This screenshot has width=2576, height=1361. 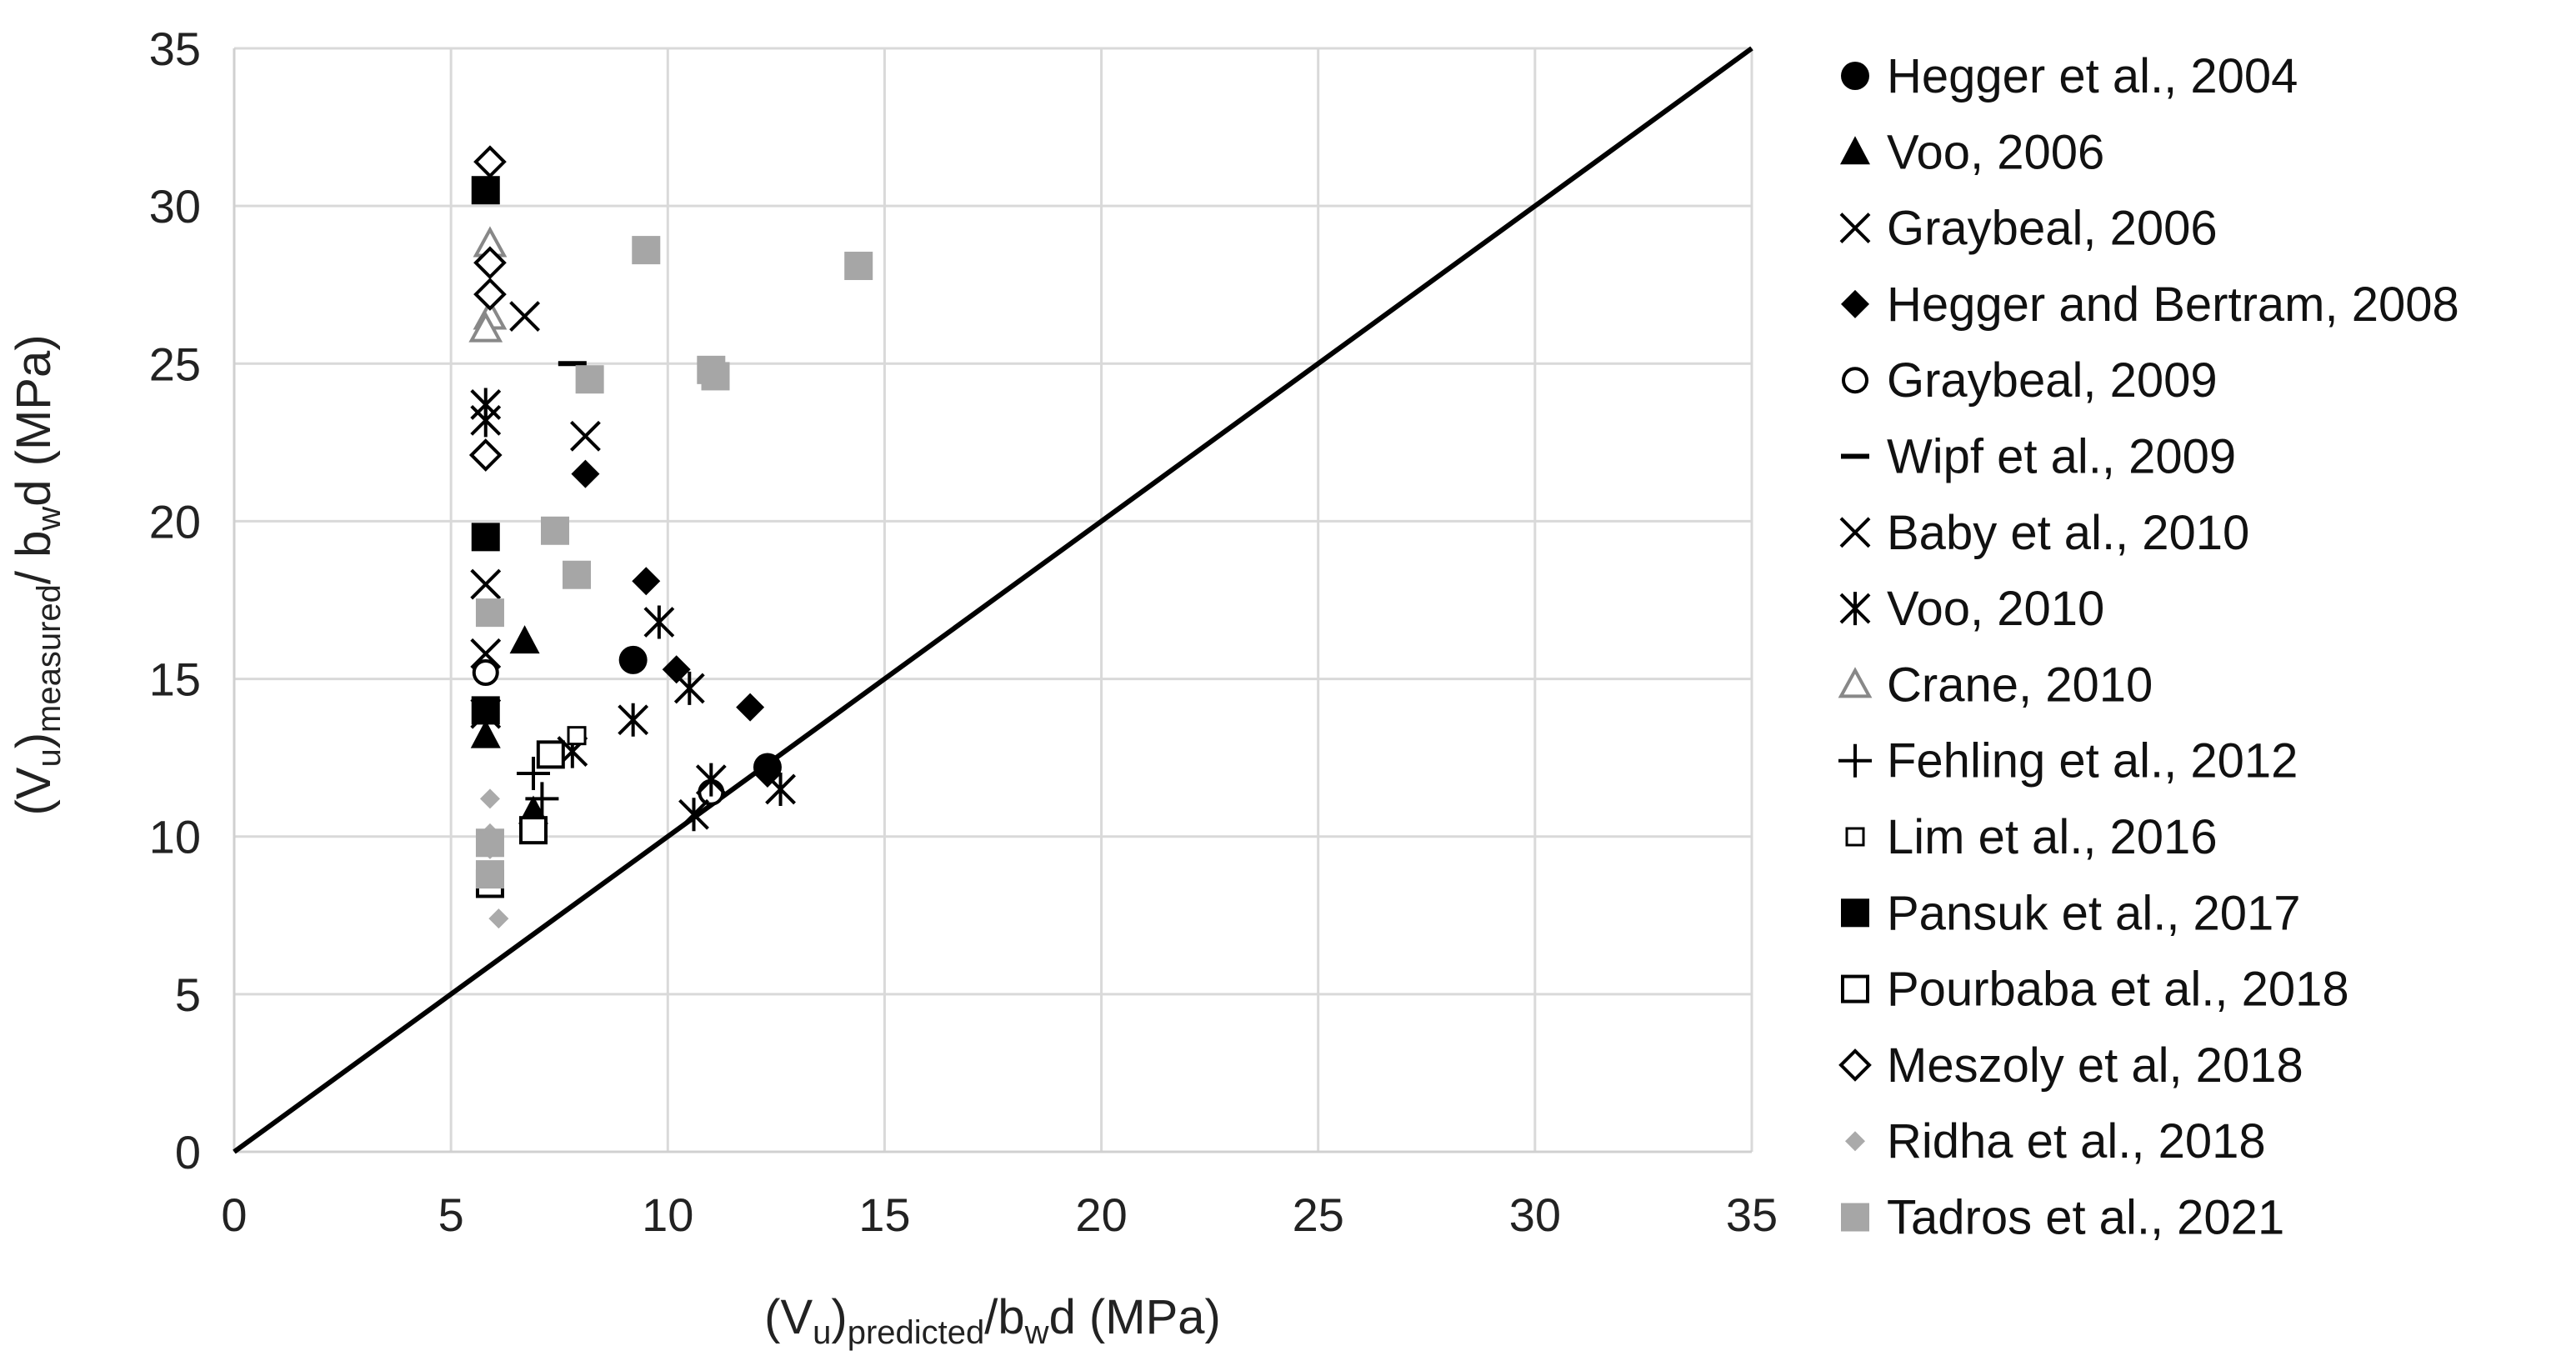 I want to click on y-tick-label: 15, so click(x=175, y=679).